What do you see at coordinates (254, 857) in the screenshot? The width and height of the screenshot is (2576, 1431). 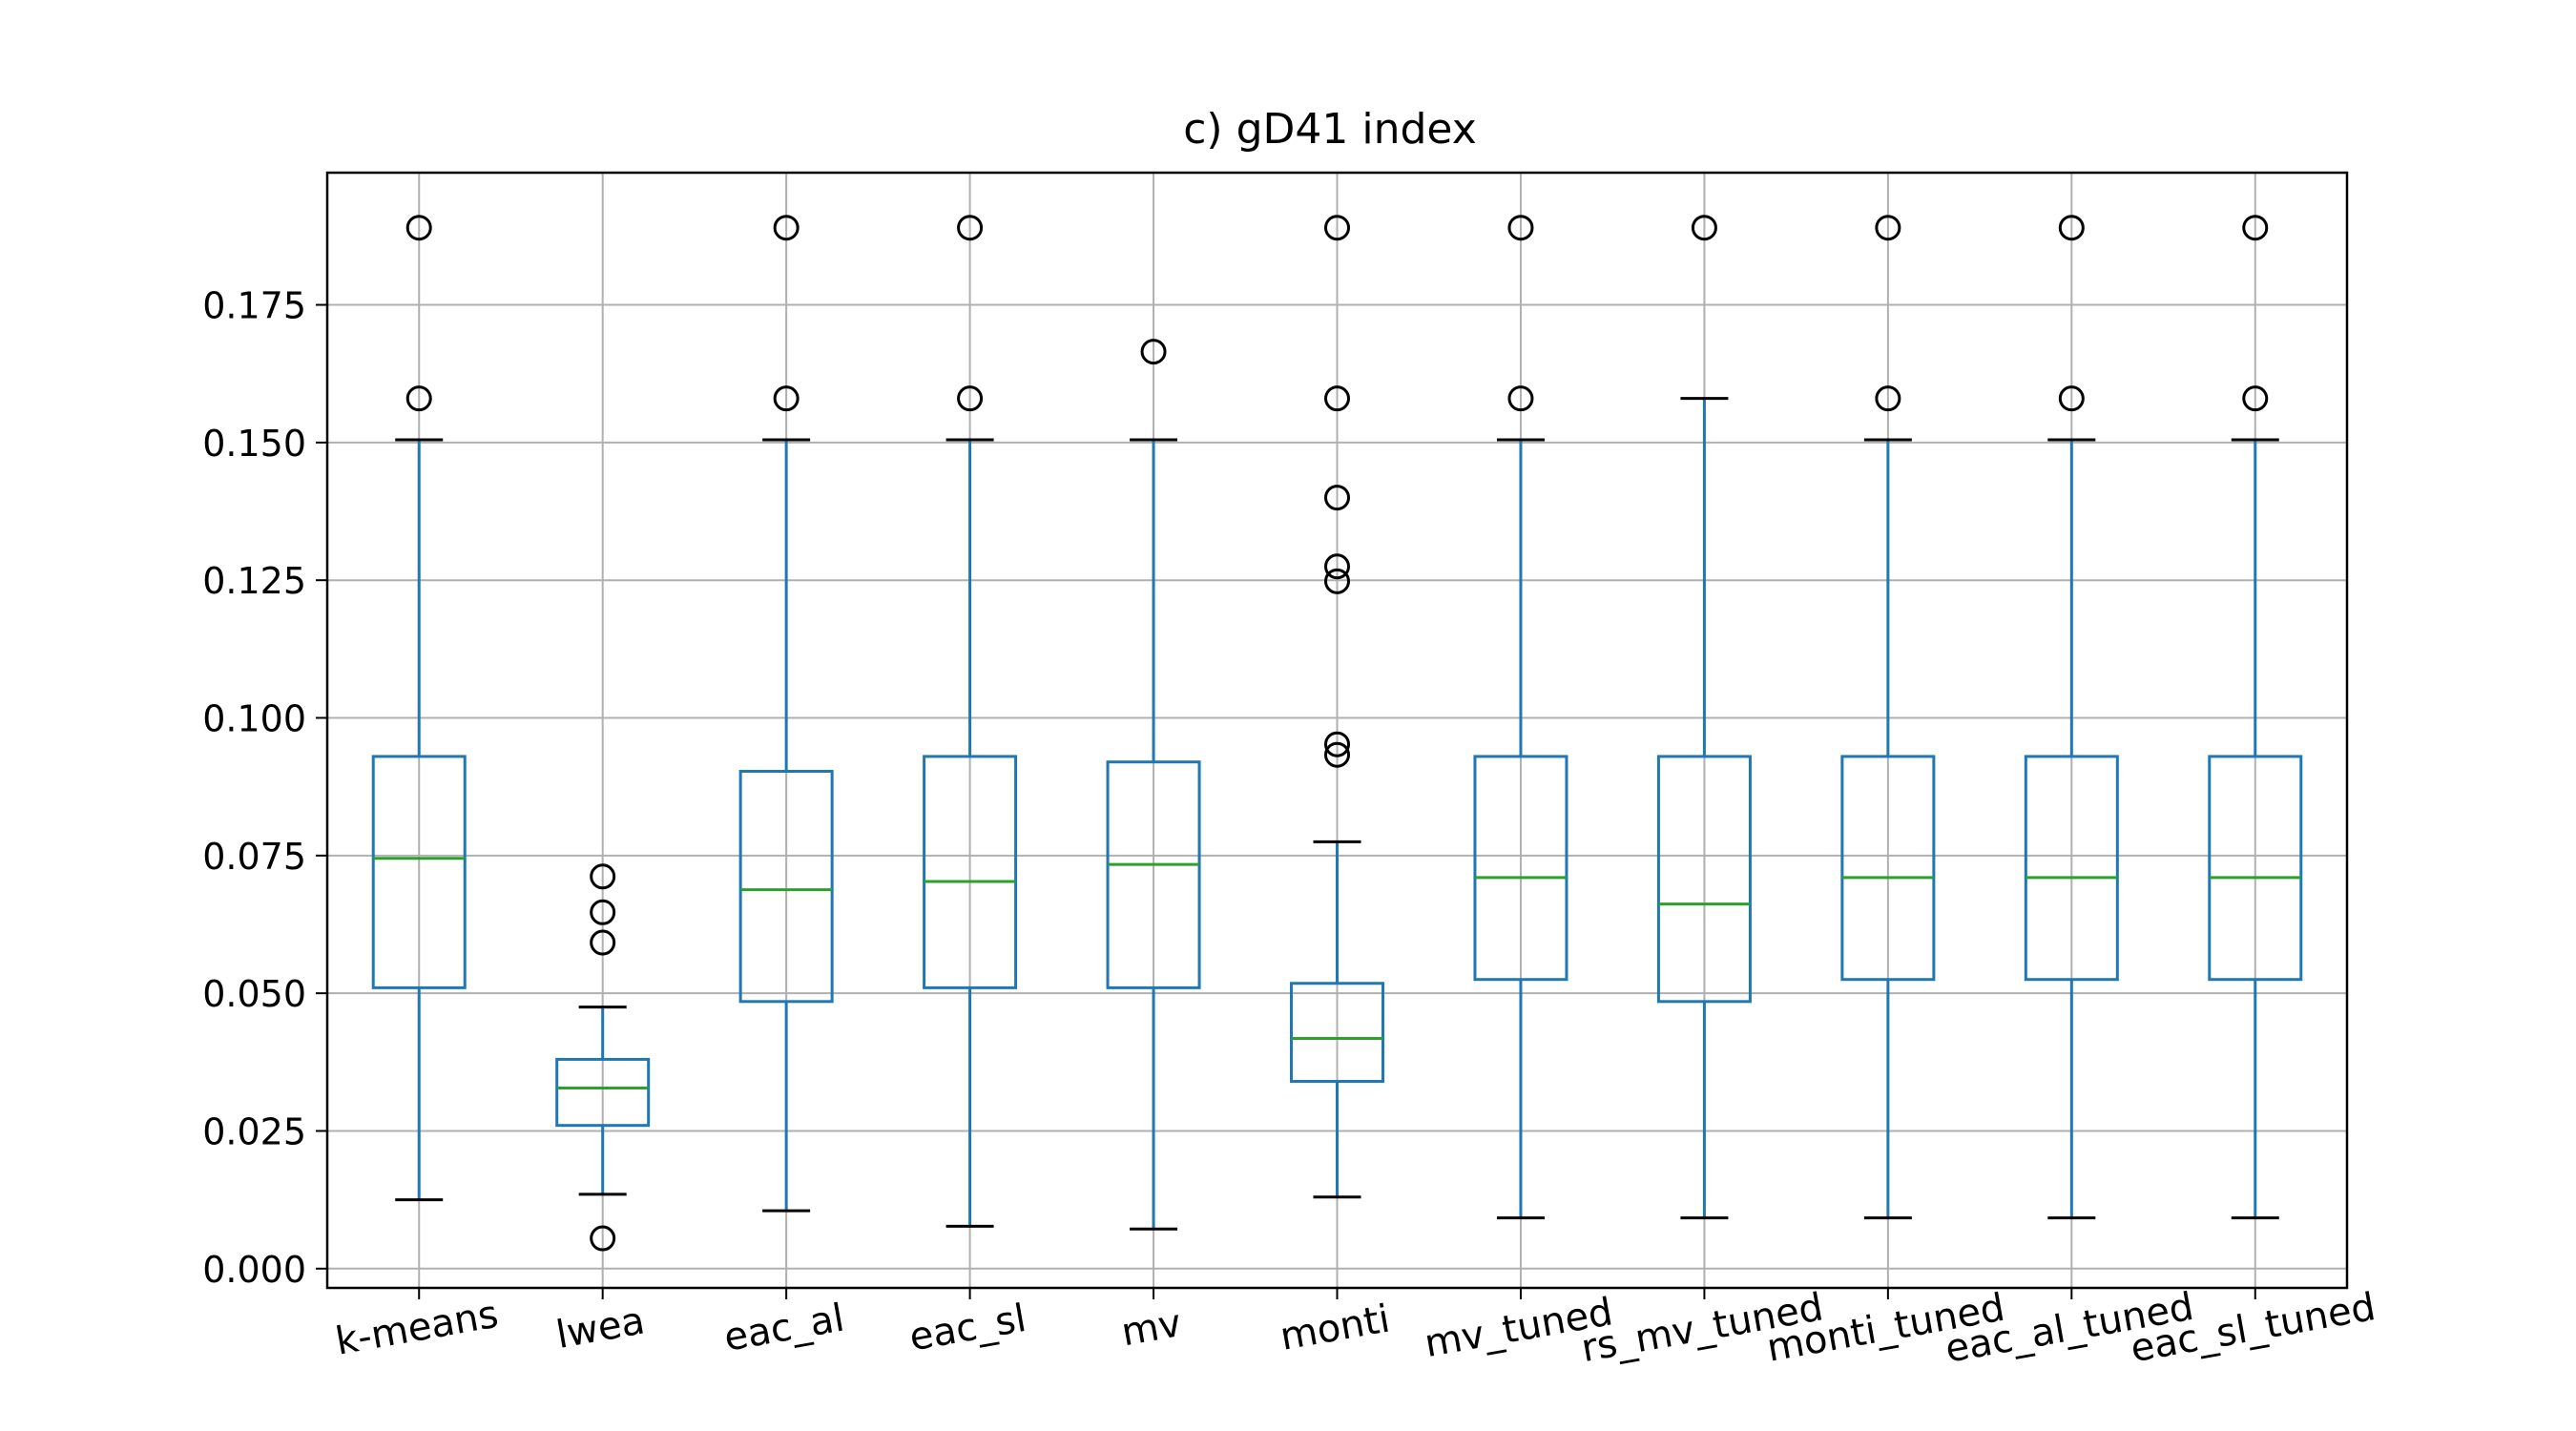 I see `y-tick-label: 0.075` at bounding box center [254, 857].